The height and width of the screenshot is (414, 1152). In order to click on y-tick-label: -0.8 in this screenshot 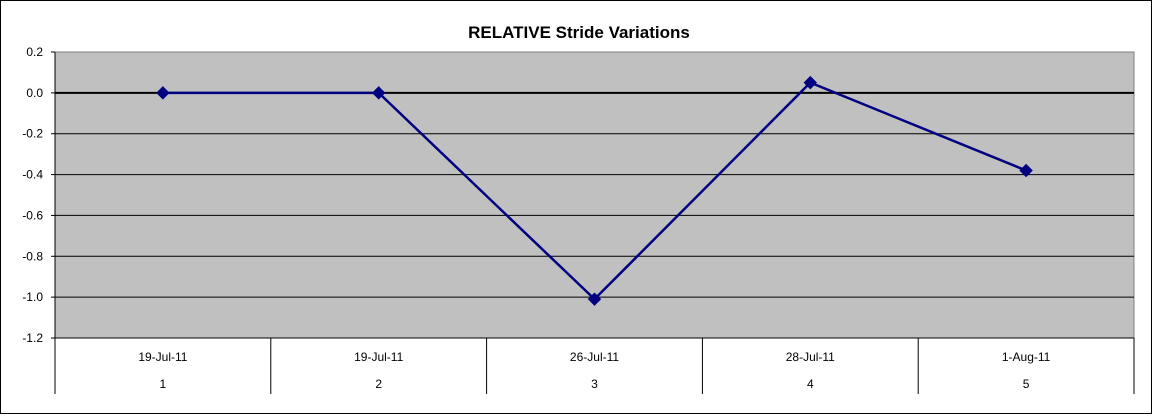, I will do `click(32, 256)`.